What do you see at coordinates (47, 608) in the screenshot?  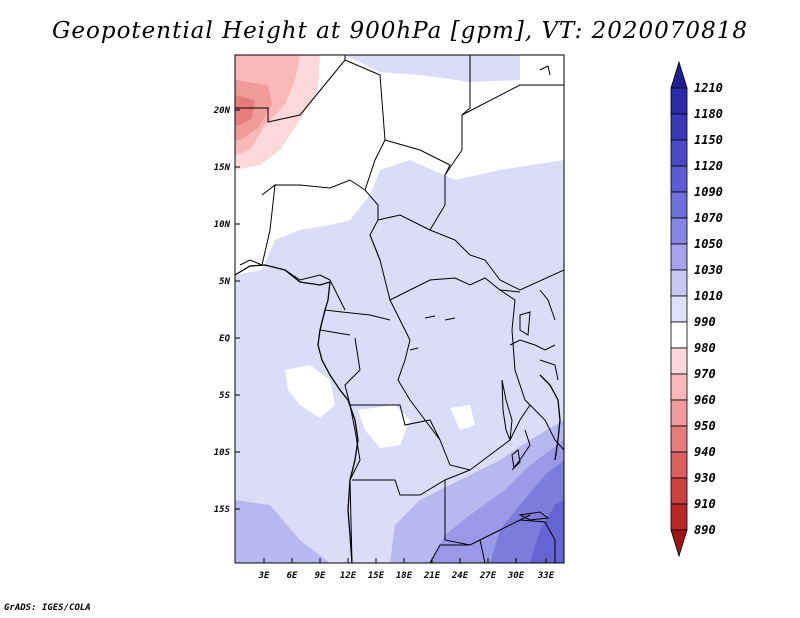 I see `grads-credit: GrADS: IGES/COLA` at bounding box center [47, 608].